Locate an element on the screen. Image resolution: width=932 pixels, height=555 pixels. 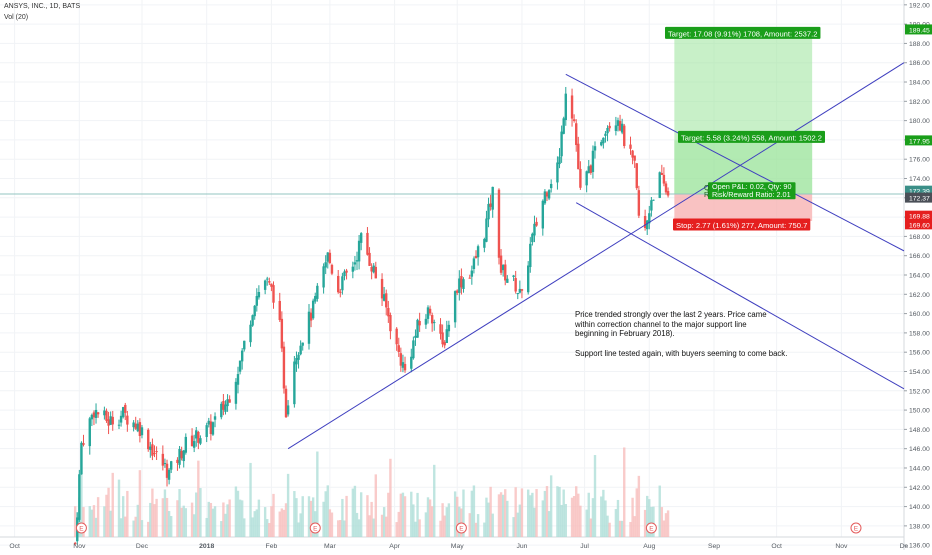
target-short-label: Target: 5.58 (3.24%) 558, Amount: 1502.2 is located at coordinates (751, 136).